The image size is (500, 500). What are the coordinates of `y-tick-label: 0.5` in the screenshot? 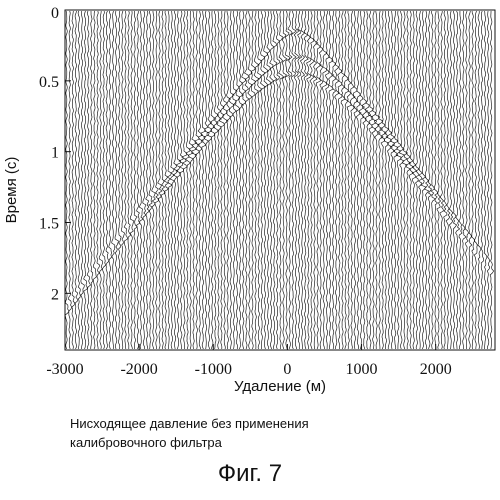 It's located at (49, 82).